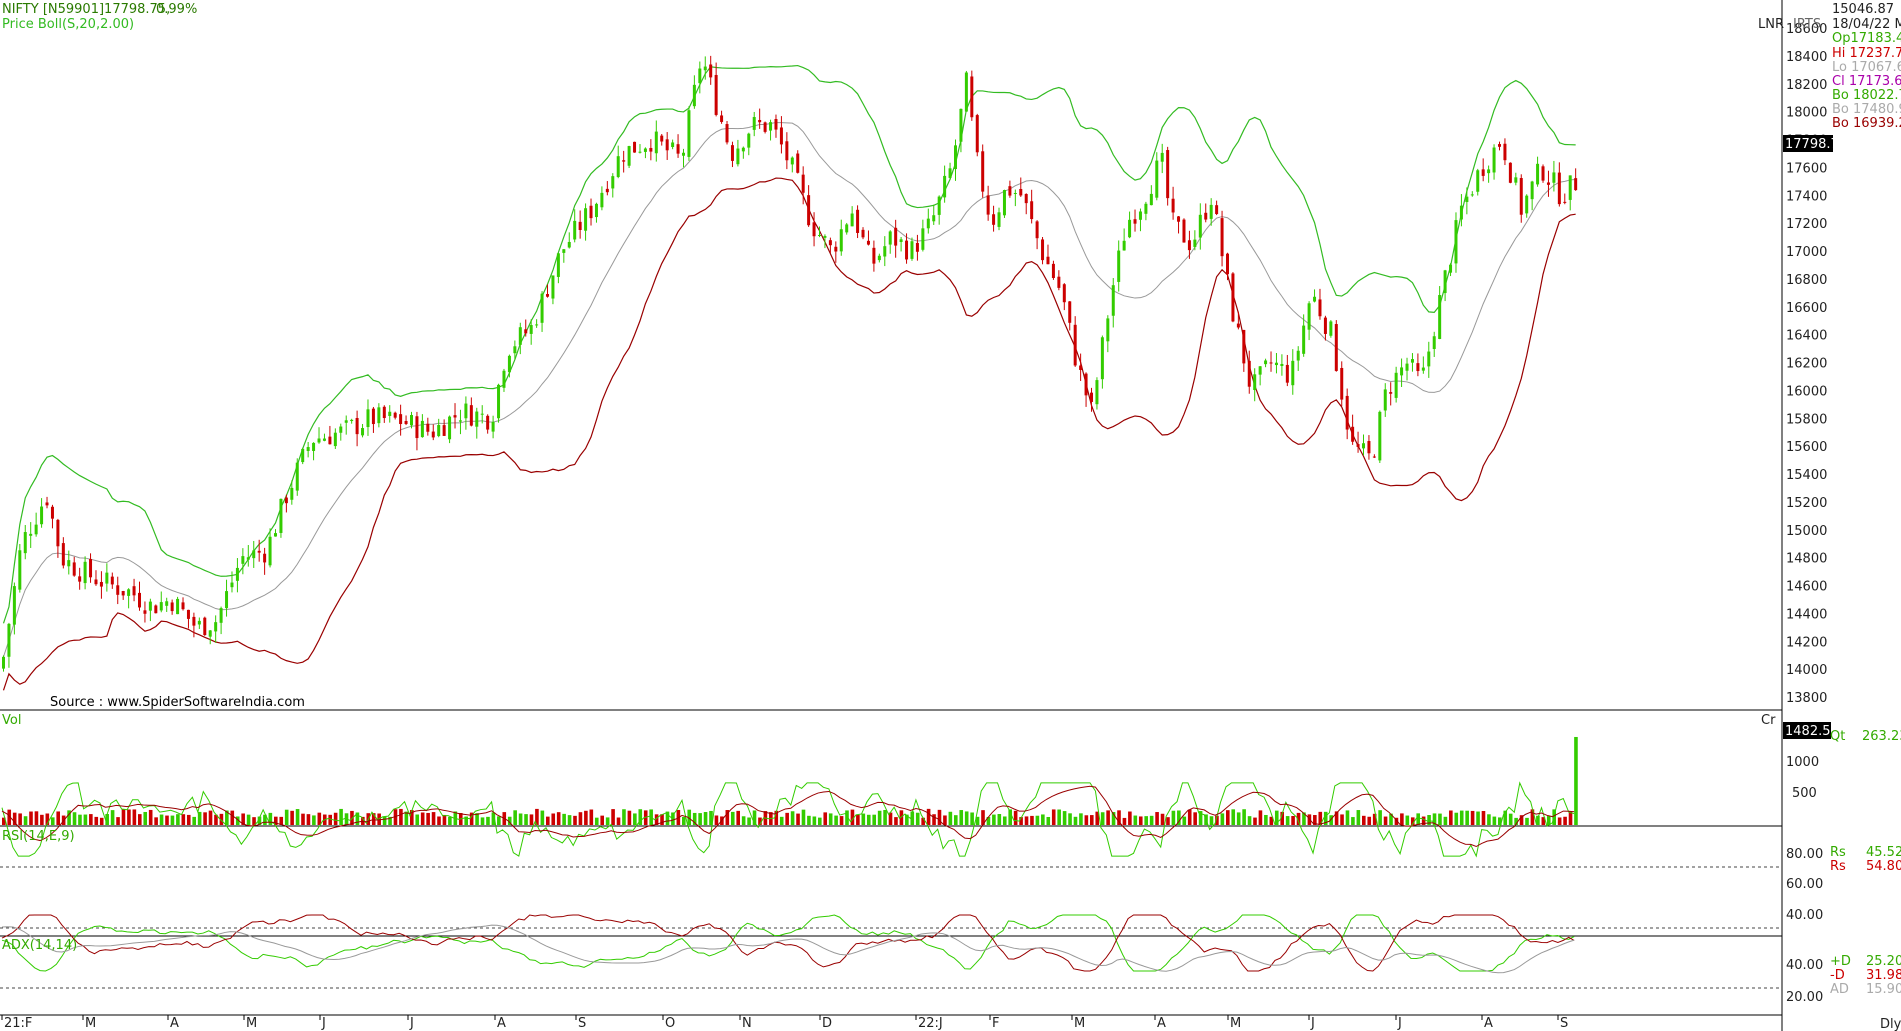 This screenshot has width=1901, height=1031. Describe the element at coordinates (1808, 143) in the screenshot. I see `last-price-box` at that location.